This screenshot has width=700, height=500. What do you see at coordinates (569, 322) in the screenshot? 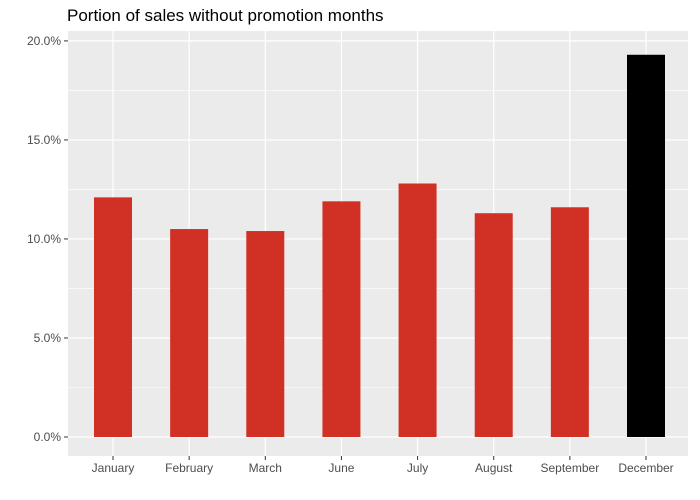
I see `bar-september` at bounding box center [569, 322].